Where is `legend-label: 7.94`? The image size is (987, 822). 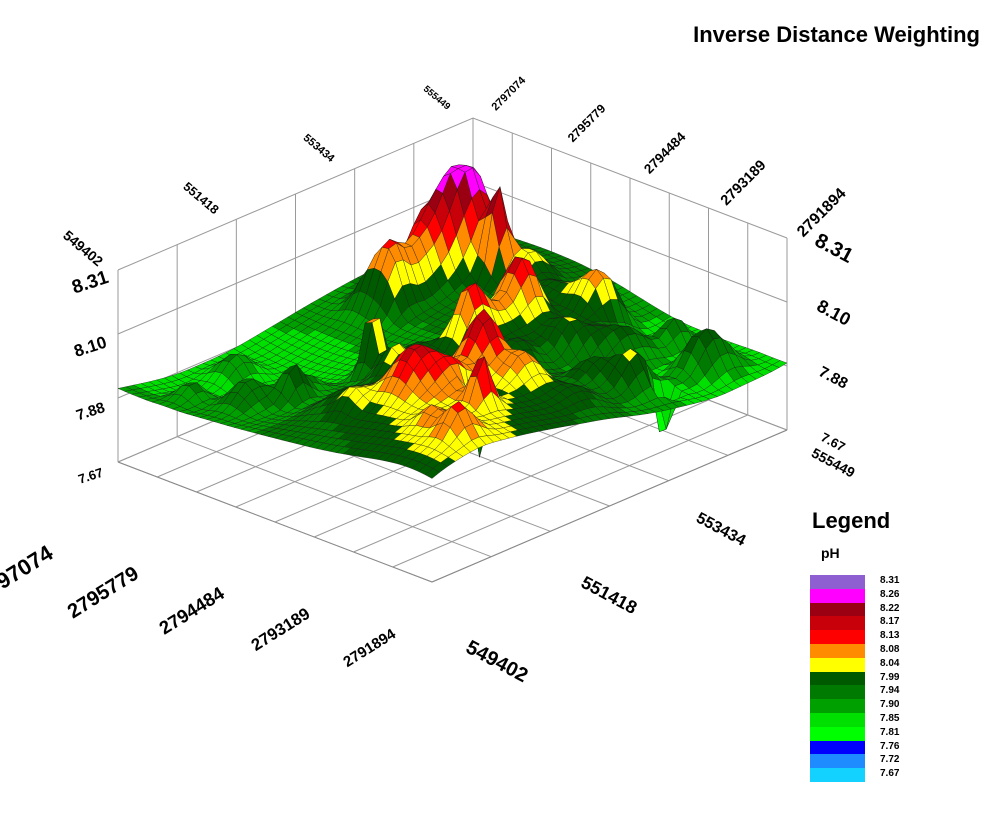
legend-label: 7.94 is located at coordinates (890, 691).